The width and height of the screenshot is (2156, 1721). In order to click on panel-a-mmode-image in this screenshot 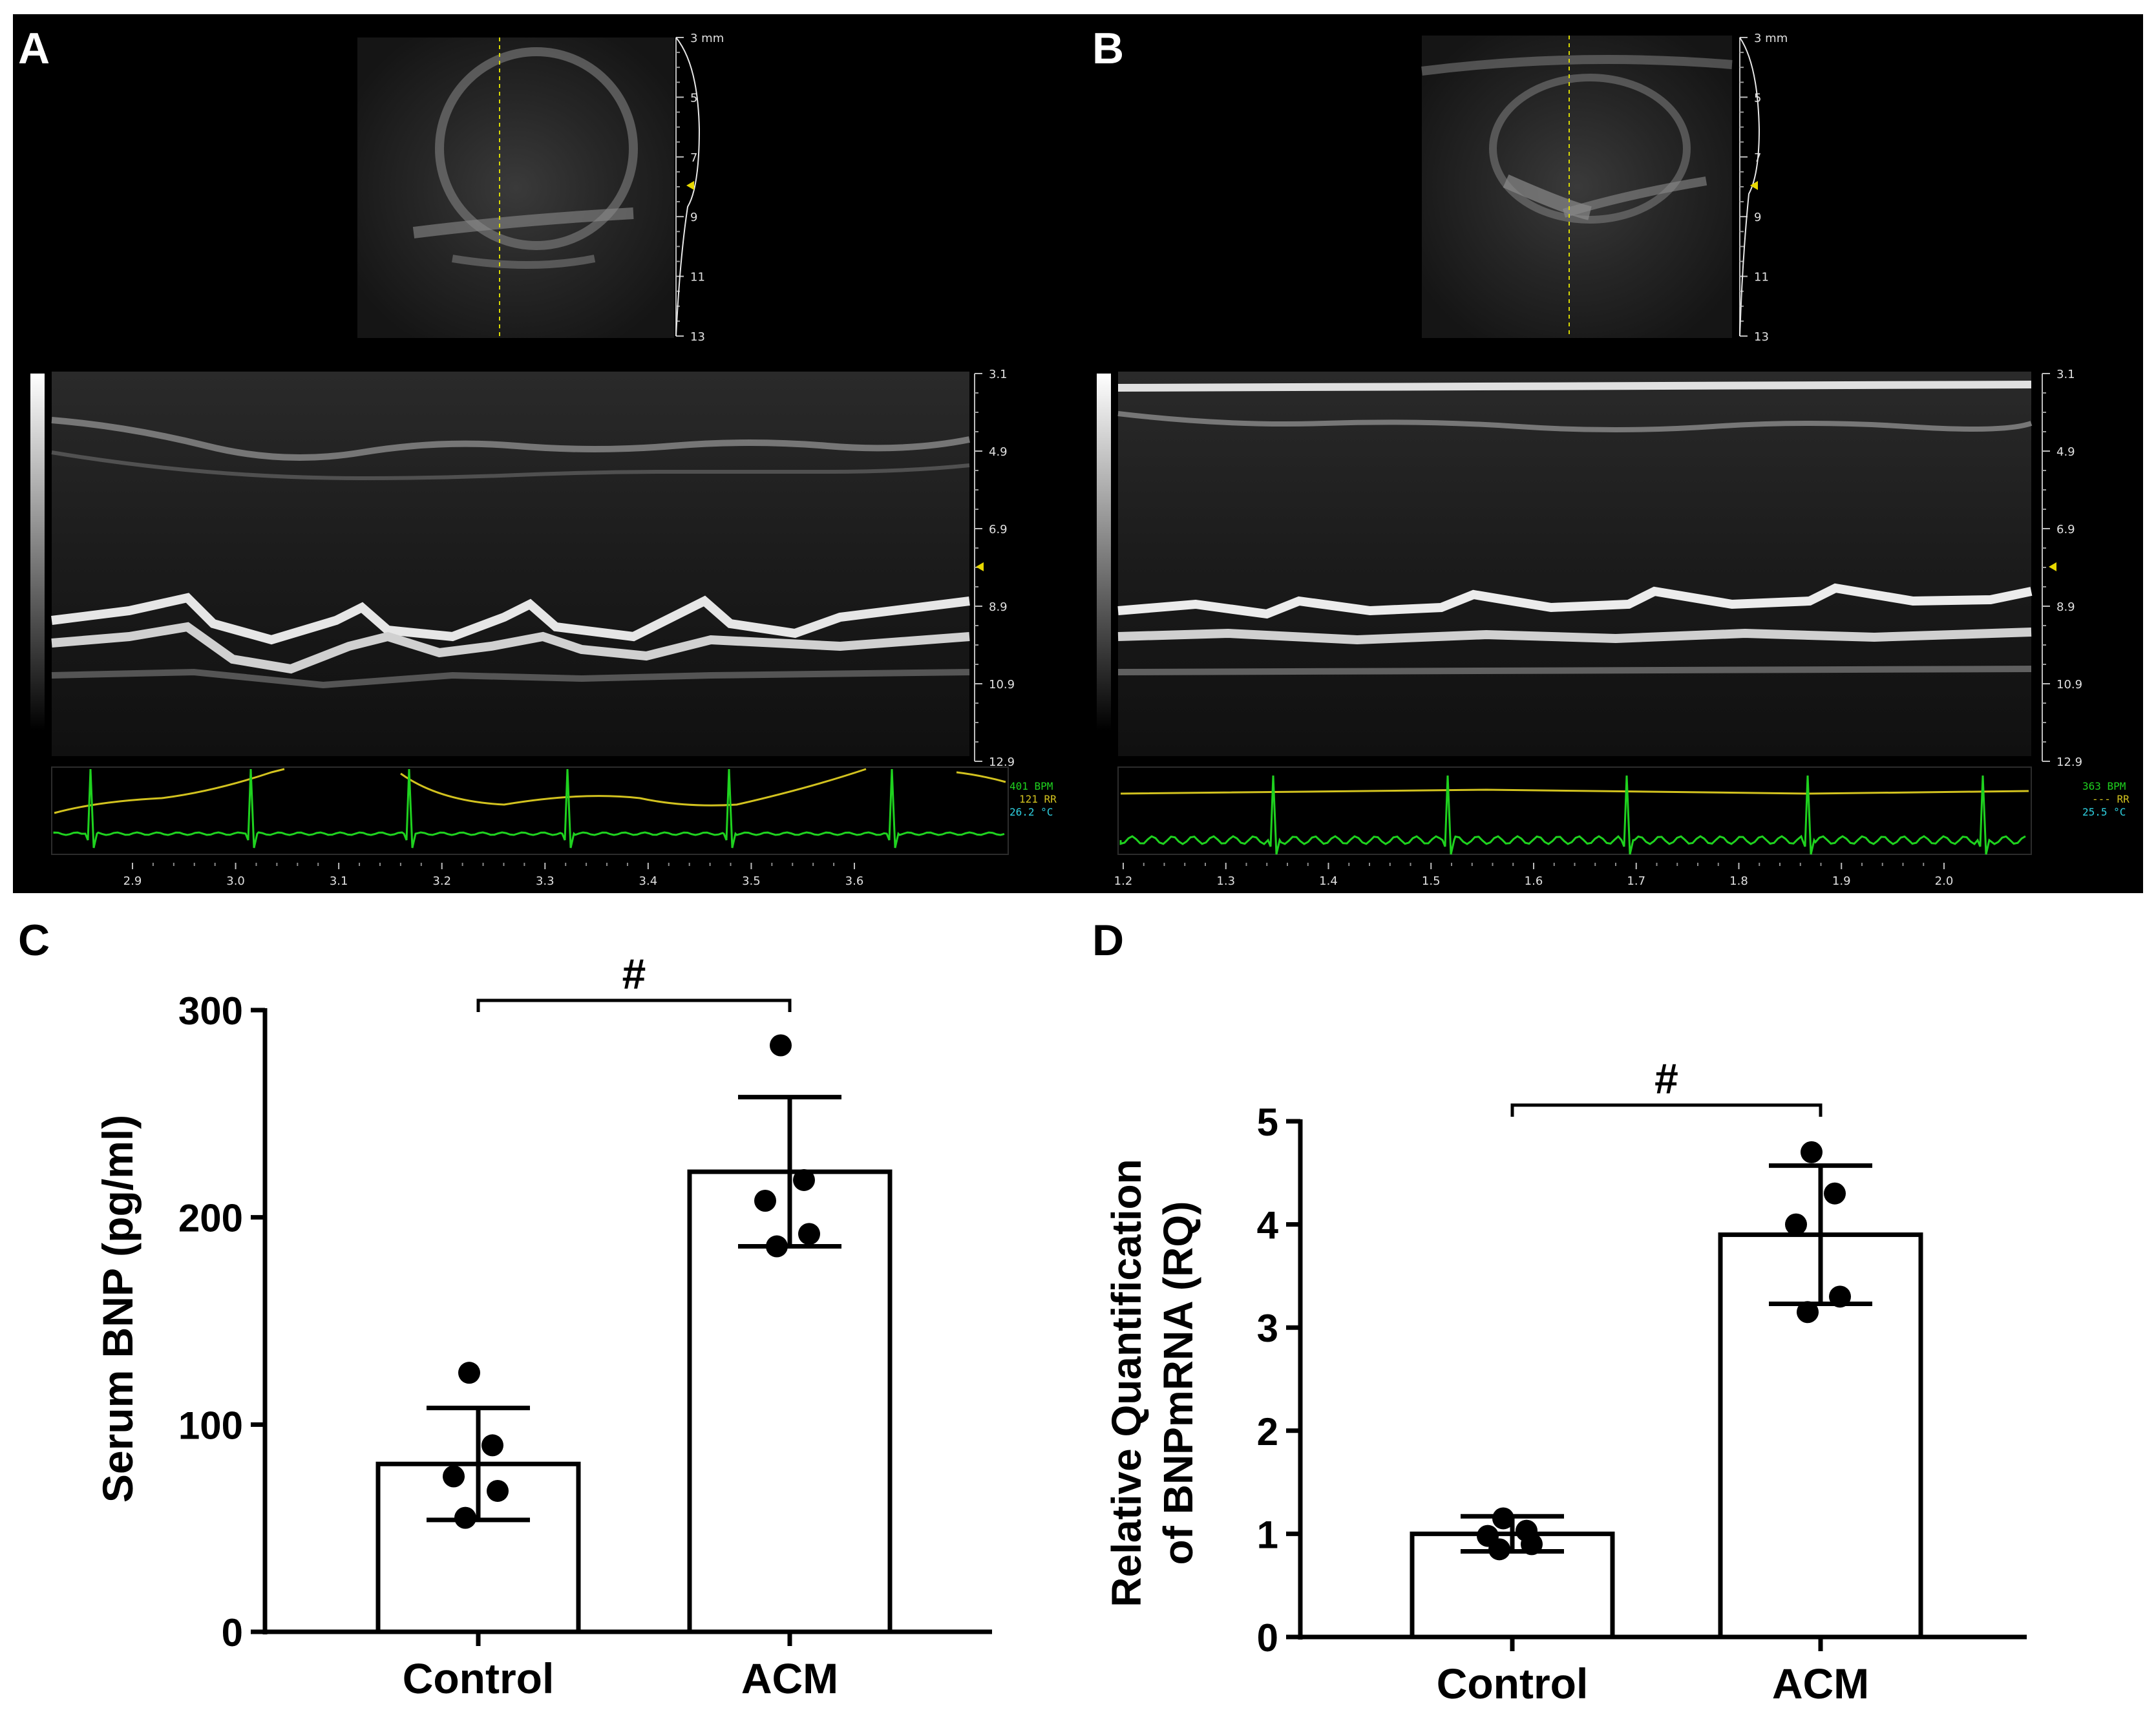, I will do `click(510, 564)`.